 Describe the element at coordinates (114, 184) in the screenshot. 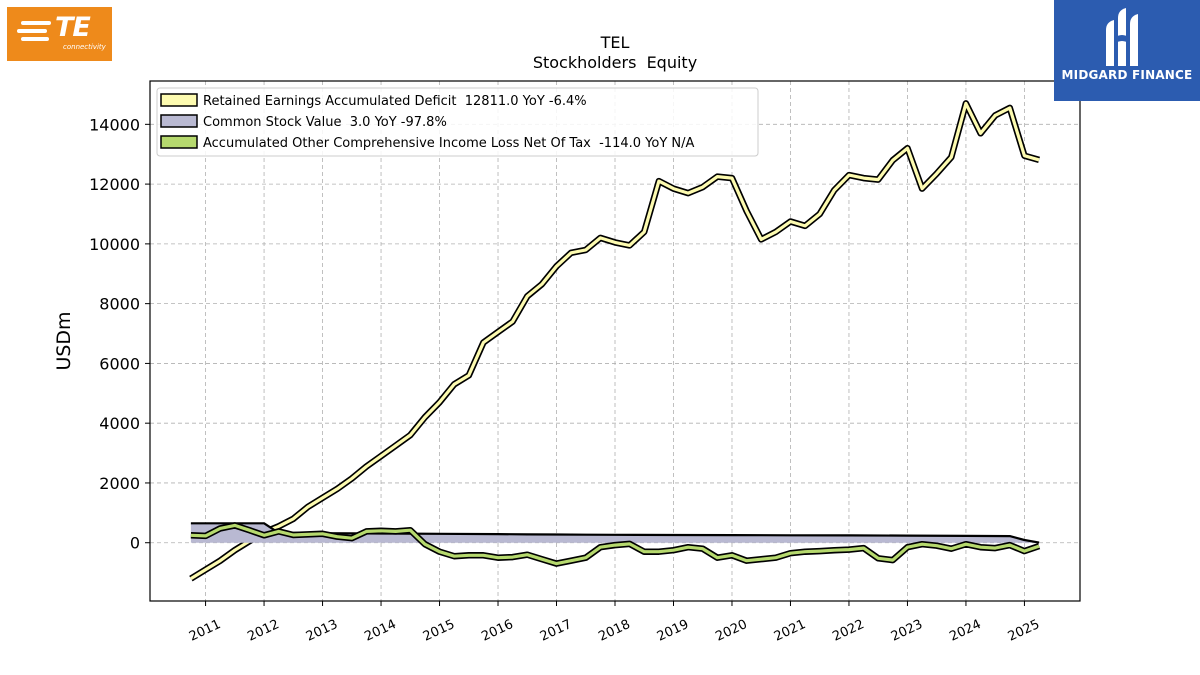

I see `y-tick-label: 12000` at that location.